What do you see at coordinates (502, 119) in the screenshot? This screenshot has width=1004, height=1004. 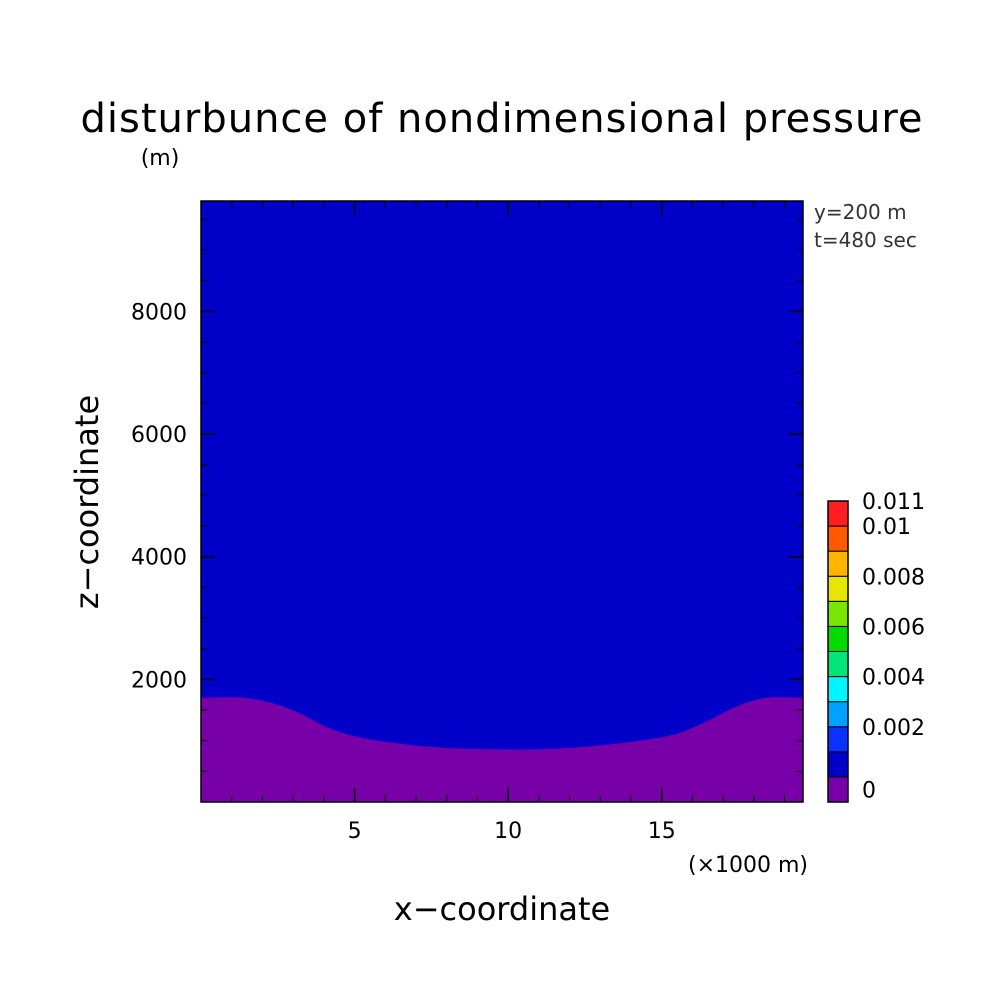 I see `chart-title: disturbunce of nondimensional pressure` at bounding box center [502, 119].